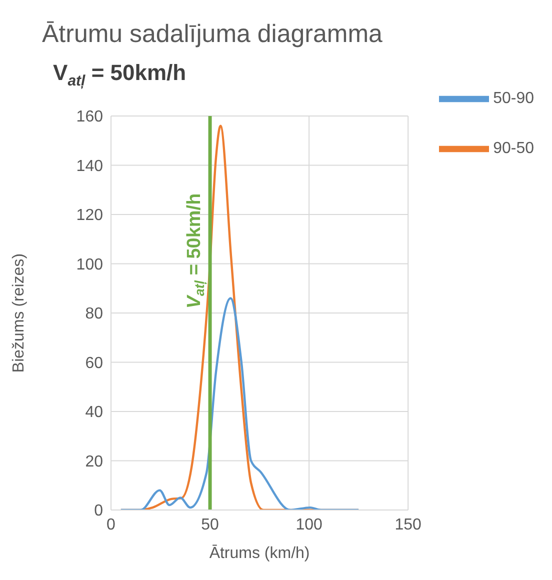 This screenshot has height=580, width=552. What do you see at coordinates (94, 461) in the screenshot?
I see `y-tick-label: 20` at bounding box center [94, 461].